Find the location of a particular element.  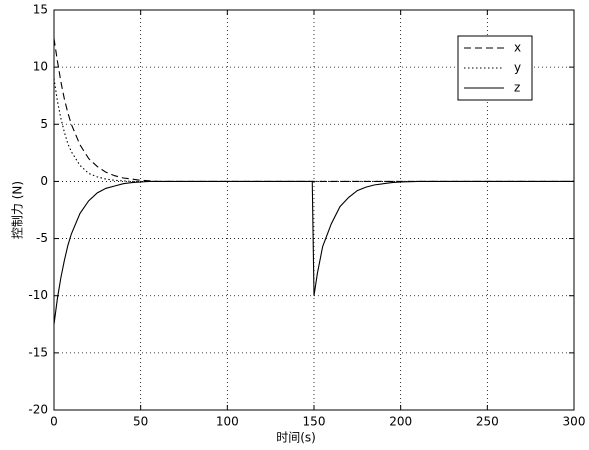

y-tick-label: -5 is located at coordinates (42, 238).